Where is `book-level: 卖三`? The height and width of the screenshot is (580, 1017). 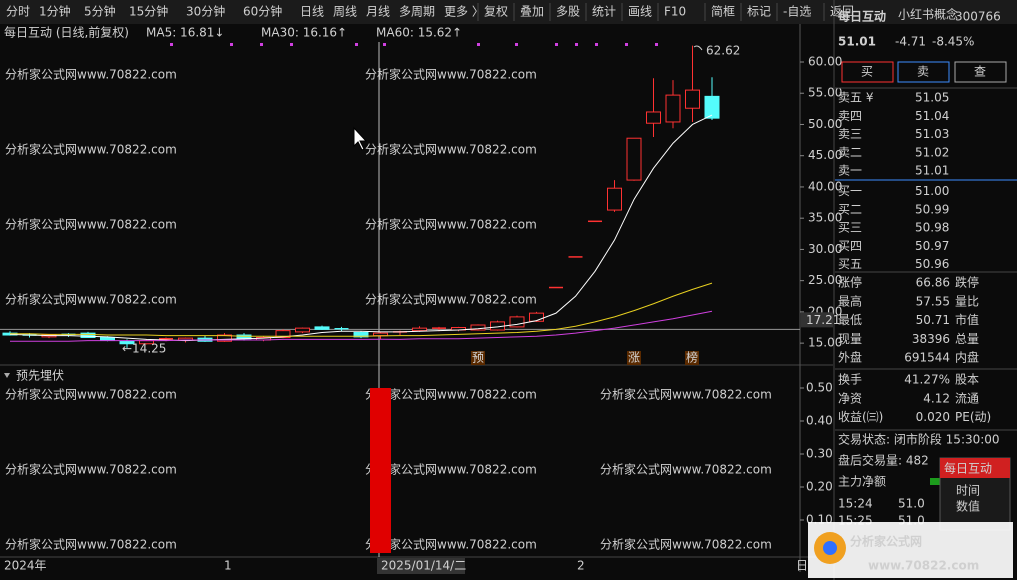 book-level: 卖三 is located at coordinates (850, 134).